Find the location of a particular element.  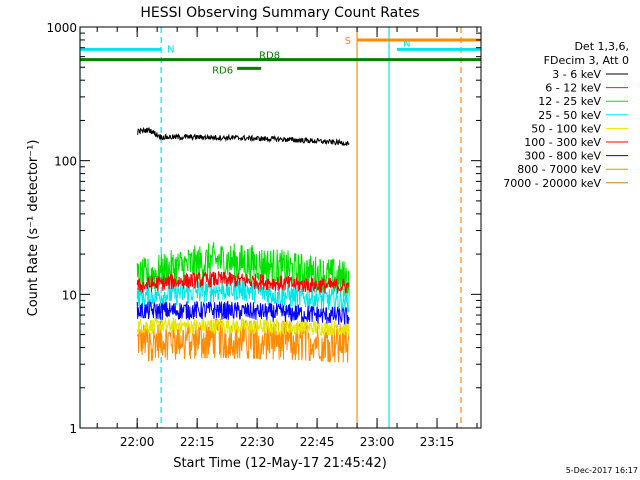

x-tick-label-1: 22:15 is located at coordinates (197, 442).